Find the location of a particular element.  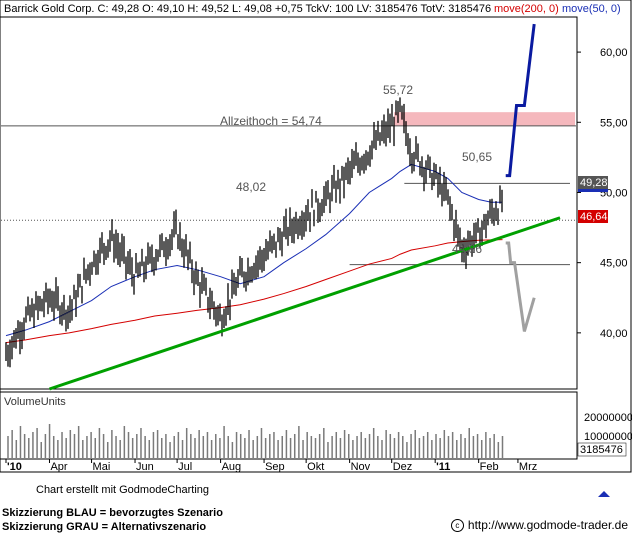

ma200-value: 46,64 is located at coordinates (594, 217).